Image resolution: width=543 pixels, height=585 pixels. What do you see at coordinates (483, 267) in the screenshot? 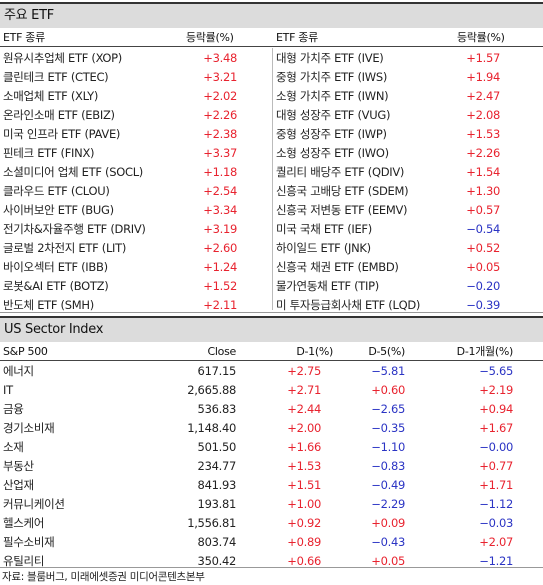
I see `etf-change-right: +0.05` at bounding box center [483, 267].